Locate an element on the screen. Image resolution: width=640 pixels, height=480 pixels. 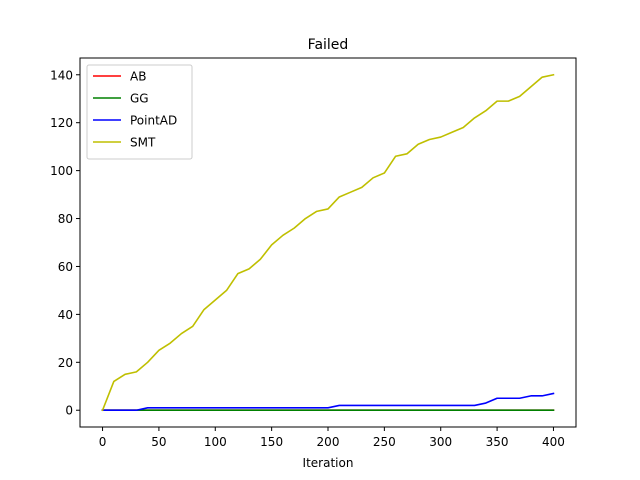
x-tick-label: 100 is located at coordinates (215, 442).